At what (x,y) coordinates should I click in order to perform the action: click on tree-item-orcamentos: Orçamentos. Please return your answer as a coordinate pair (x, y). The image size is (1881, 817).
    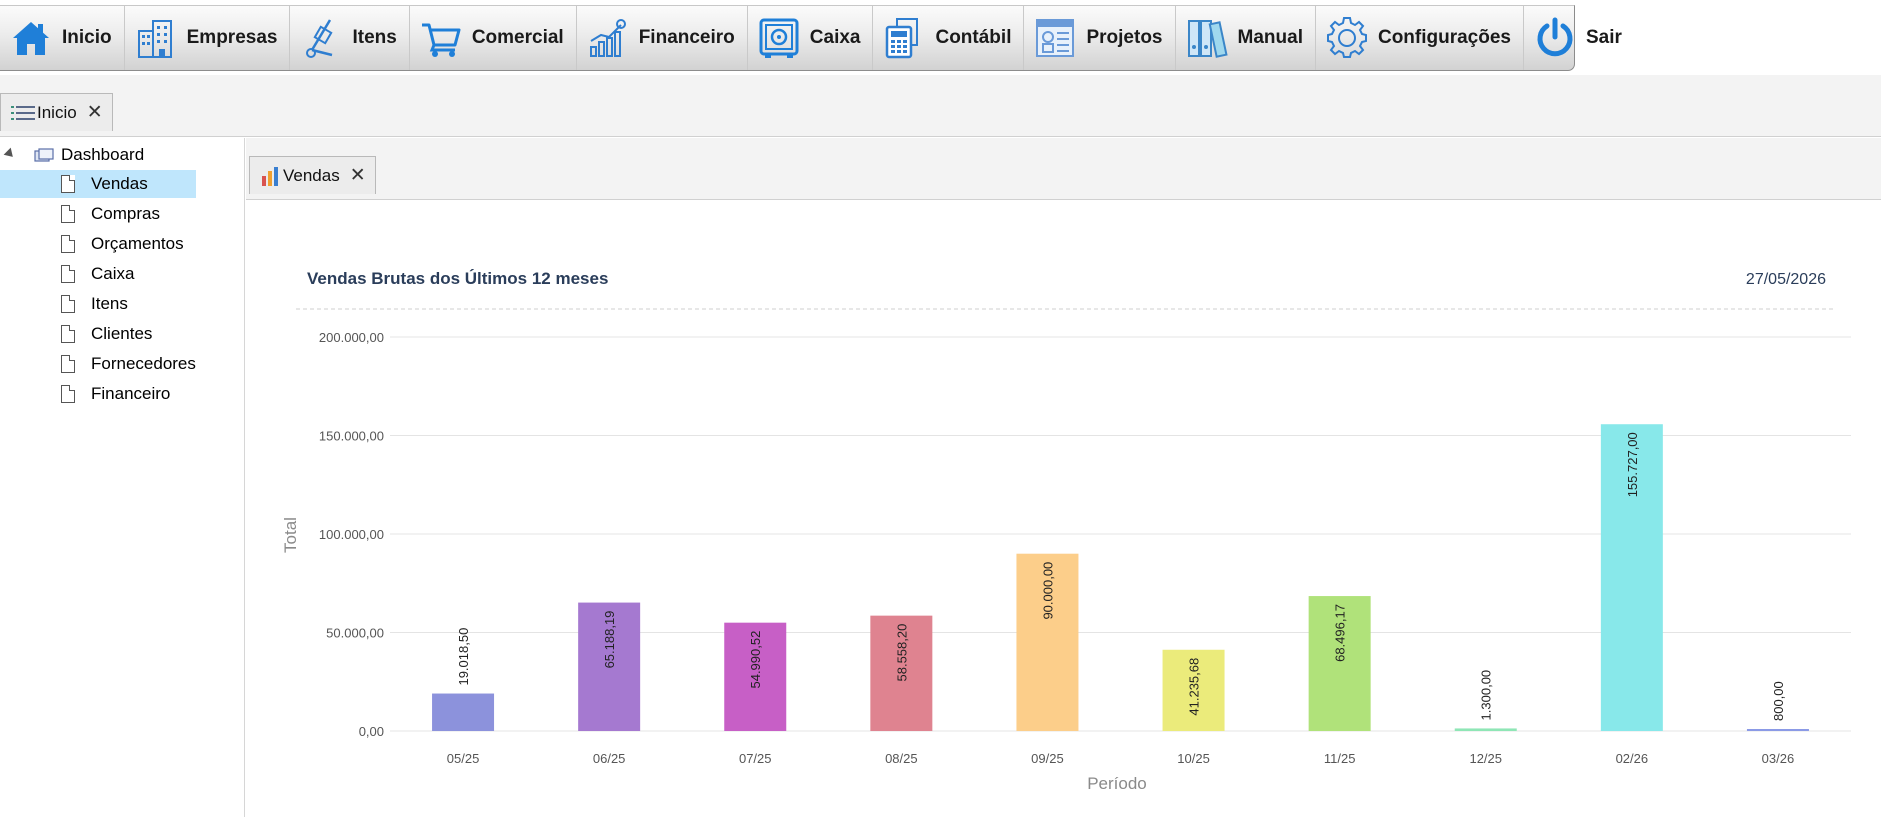
    Looking at the image, I should click on (98, 244).